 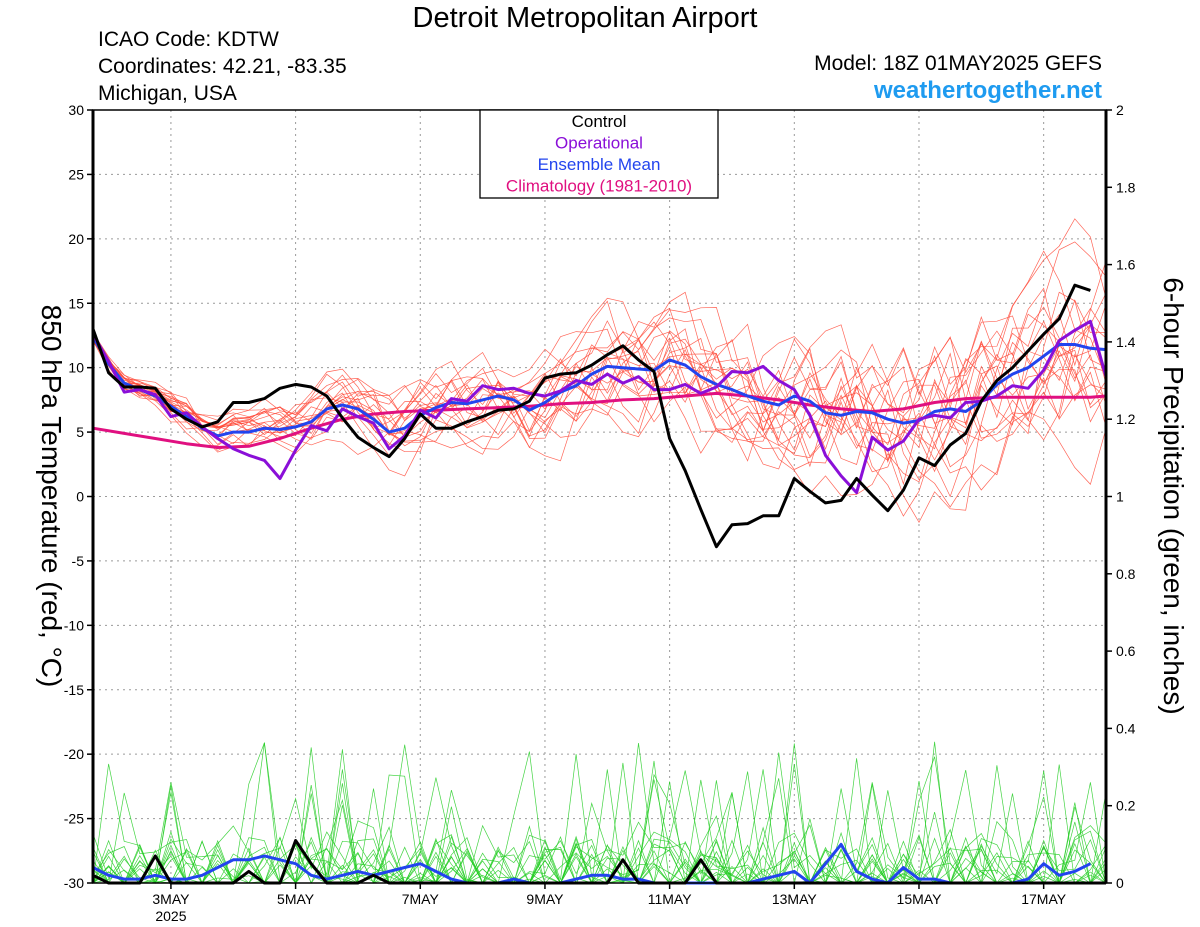 I want to click on right-tick-label: 0.2, so click(x=1126, y=806).